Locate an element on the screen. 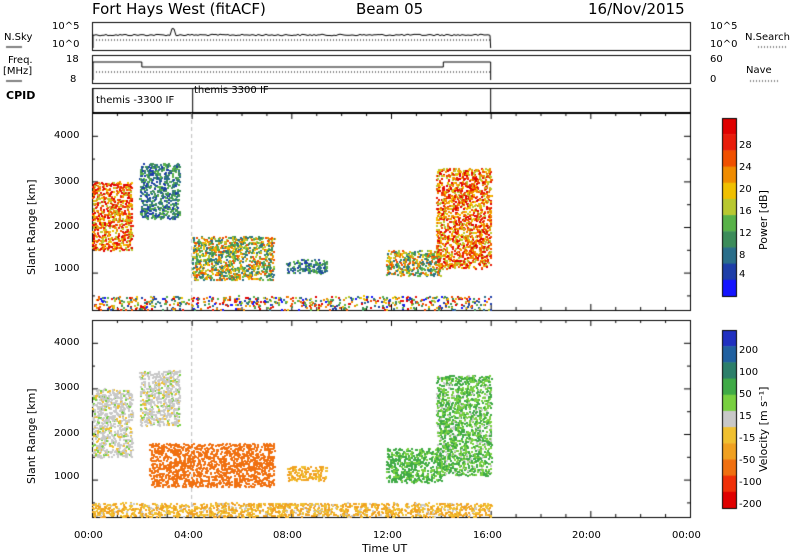 The height and width of the screenshot is (555, 800). power-cbar-tick-28: 28 is located at coordinates (745, 145).